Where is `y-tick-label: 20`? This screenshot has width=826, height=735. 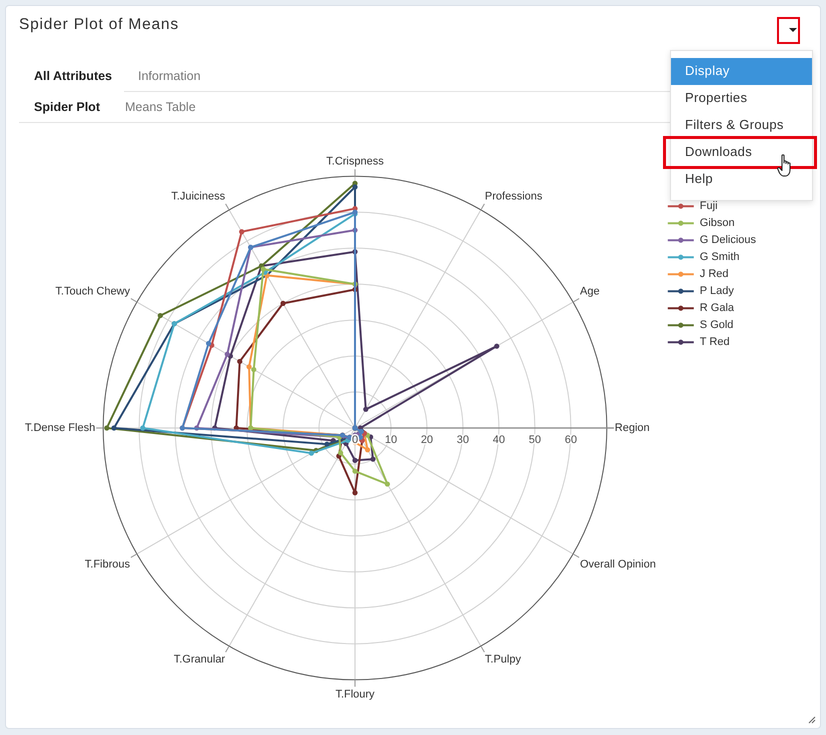
y-tick-label: 20 is located at coordinates (427, 440).